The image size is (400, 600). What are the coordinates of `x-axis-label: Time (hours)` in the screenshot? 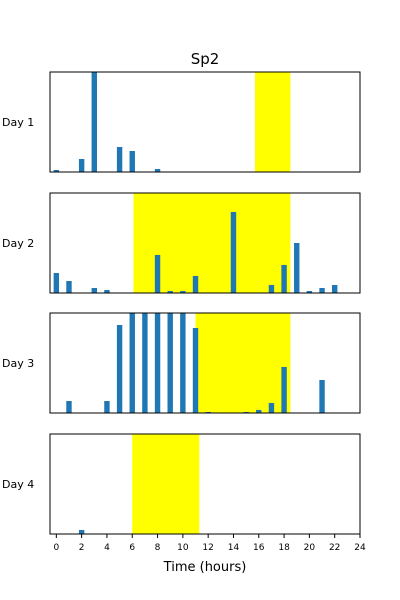 It's located at (205, 567).